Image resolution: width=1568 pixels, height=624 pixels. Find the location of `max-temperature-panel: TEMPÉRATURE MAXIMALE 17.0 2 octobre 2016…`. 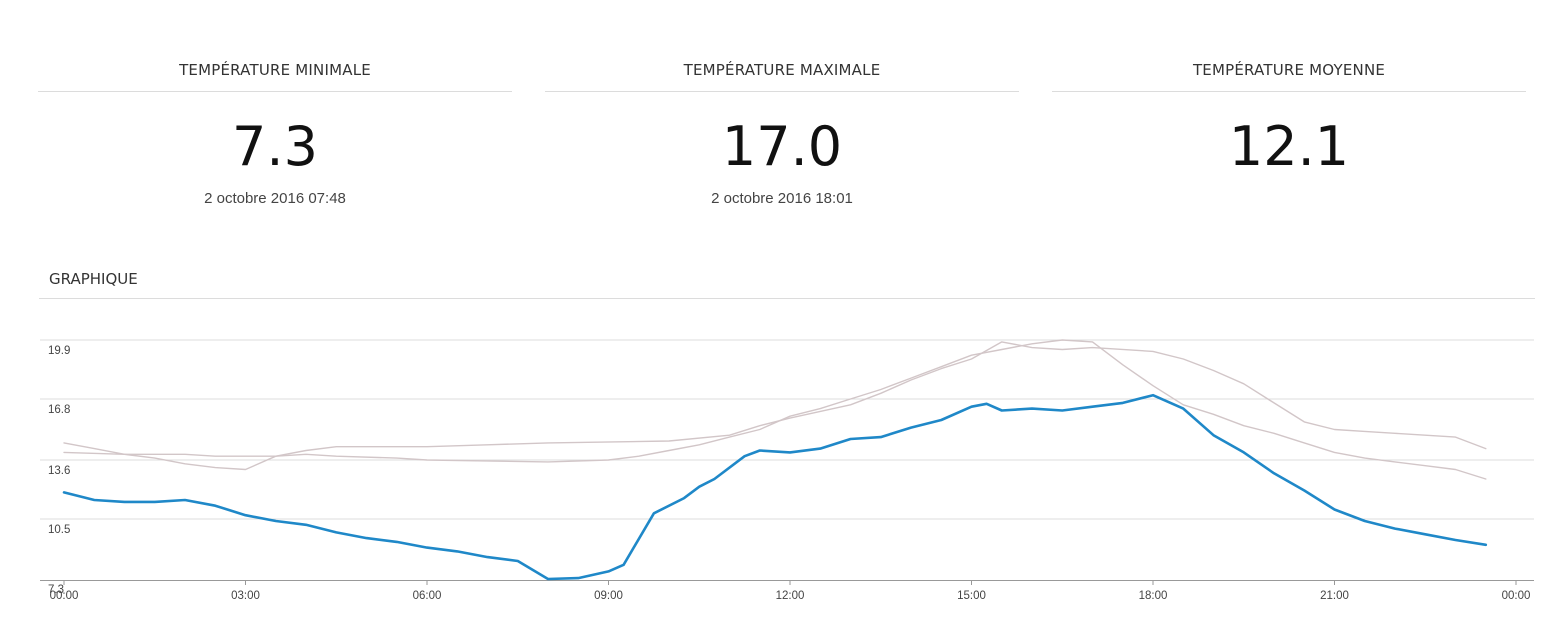

max-temperature-panel: TEMPÉRATURE MAXIMALE 17.0 2 octobre 2016… is located at coordinates (782, 115).